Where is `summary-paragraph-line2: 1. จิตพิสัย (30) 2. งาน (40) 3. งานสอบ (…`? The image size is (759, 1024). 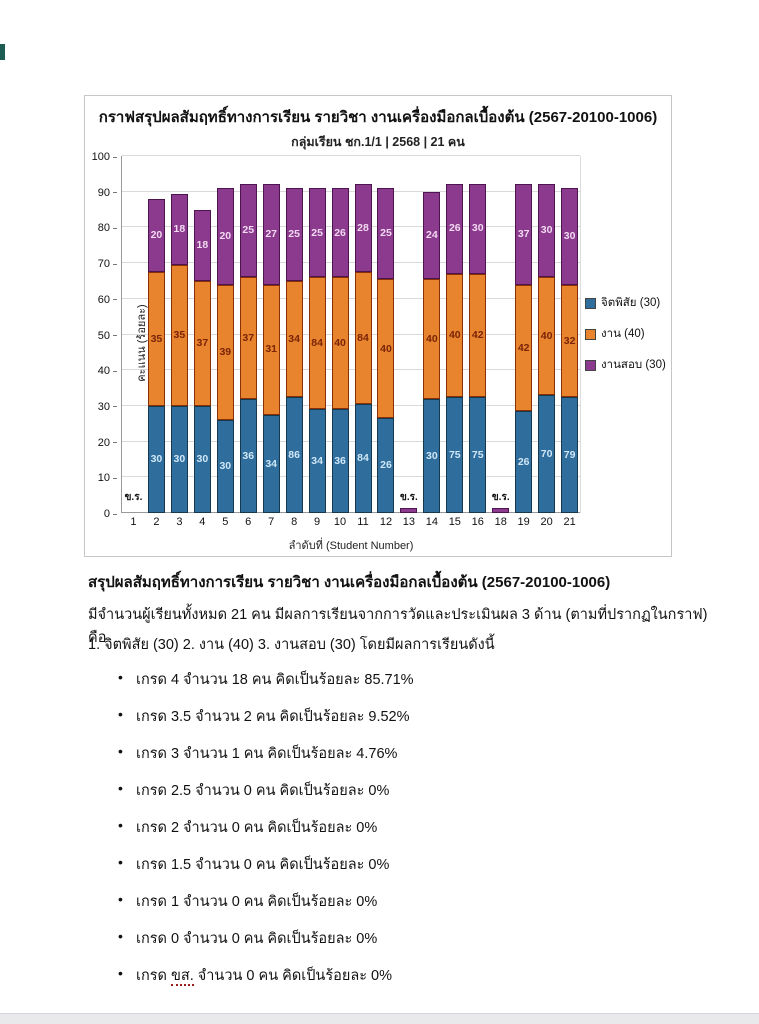
summary-paragraph-line2: 1. จิตพิสัย (30) 2. งาน (40) 3. งานสอบ (… is located at coordinates (291, 645).